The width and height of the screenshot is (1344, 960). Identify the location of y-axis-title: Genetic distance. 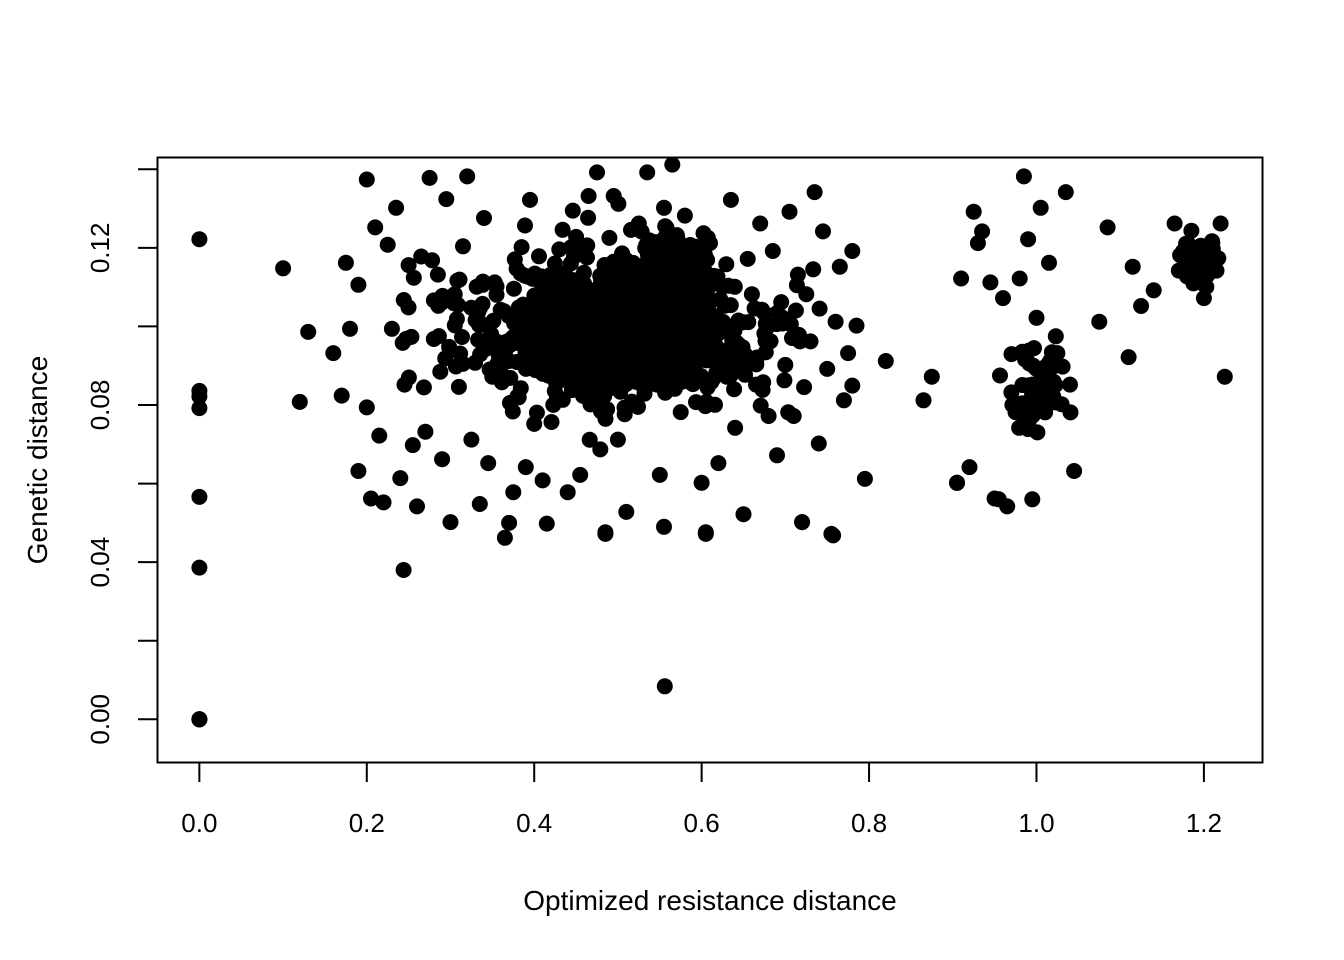
(37, 460).